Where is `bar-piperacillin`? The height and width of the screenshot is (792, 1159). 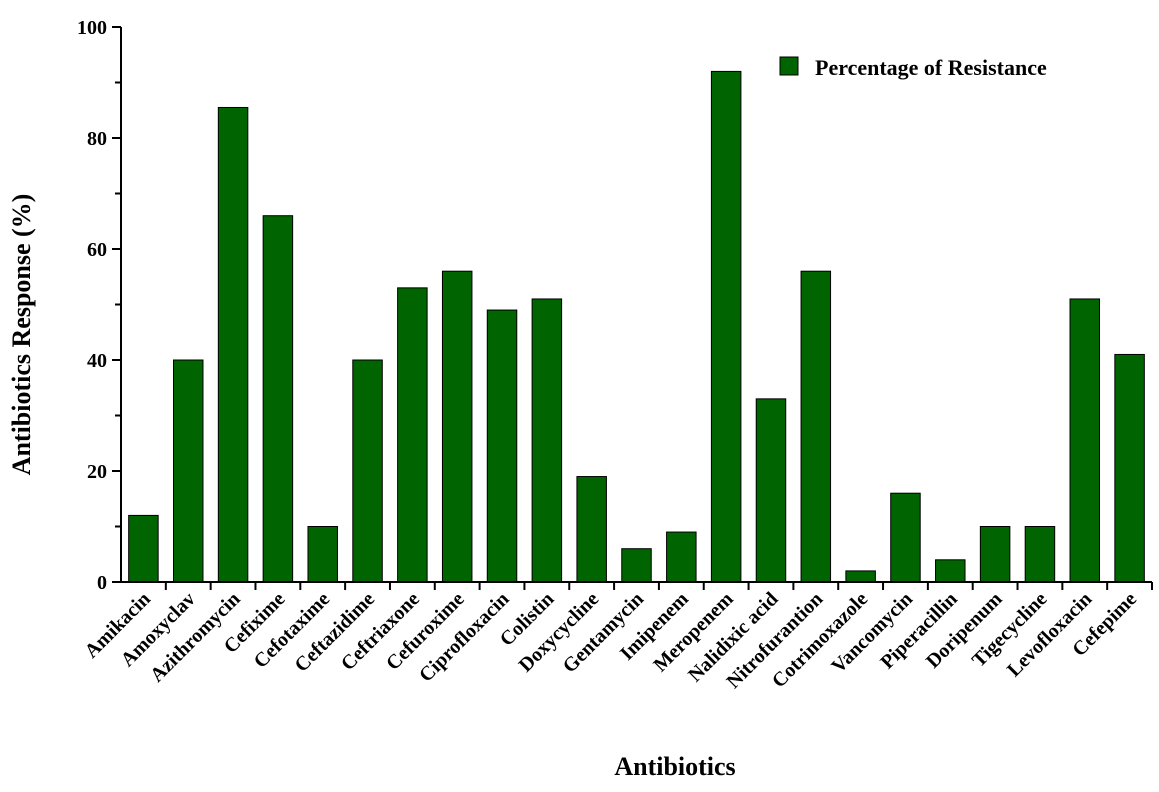
bar-piperacillin is located at coordinates (950, 571).